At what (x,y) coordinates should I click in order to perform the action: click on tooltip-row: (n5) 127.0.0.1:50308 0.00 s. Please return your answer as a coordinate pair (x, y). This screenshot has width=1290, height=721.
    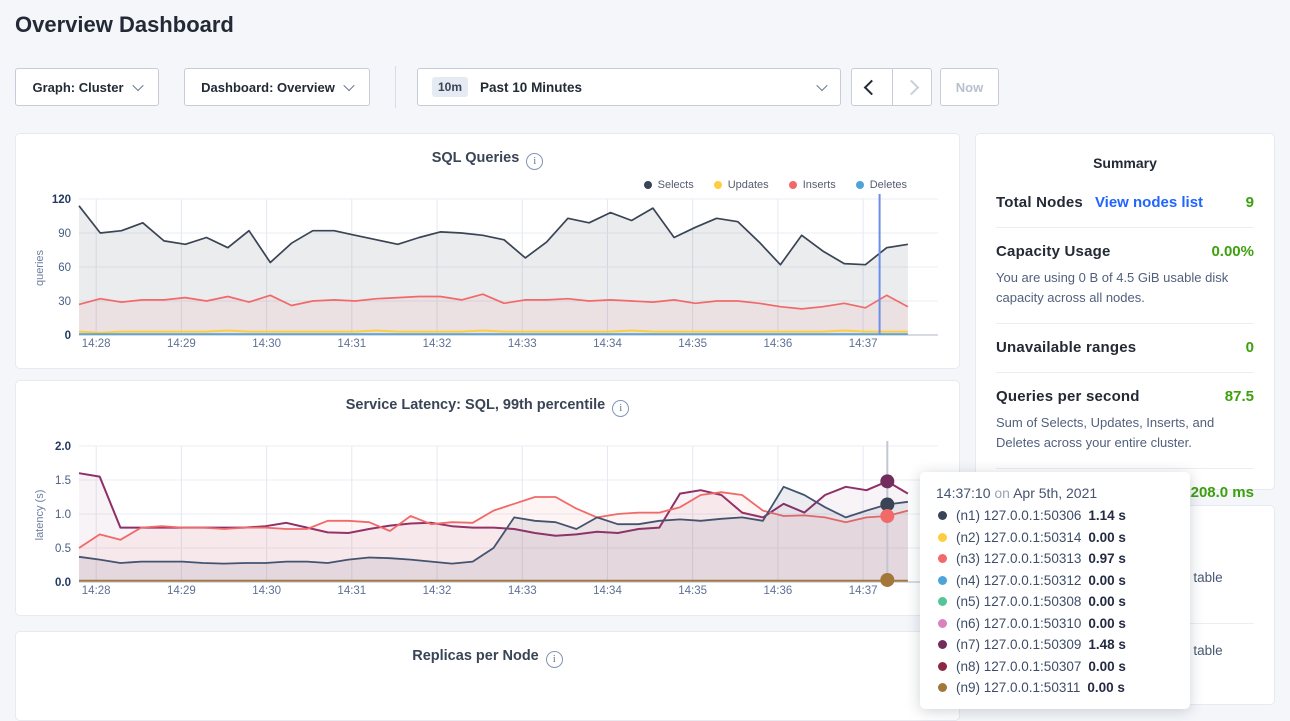
    Looking at the image, I should click on (1055, 602).